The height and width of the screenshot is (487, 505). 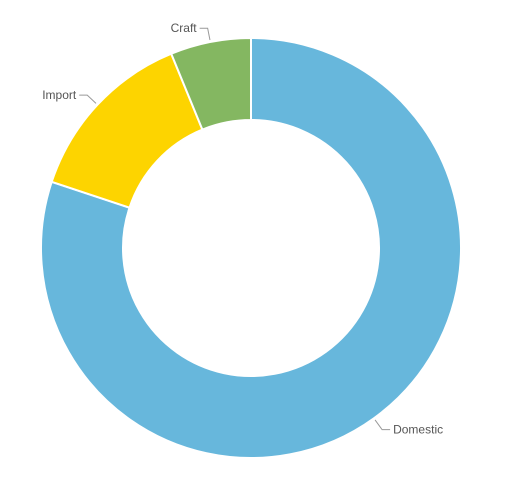 I want to click on leader-line-domestic, so click(x=382, y=425).